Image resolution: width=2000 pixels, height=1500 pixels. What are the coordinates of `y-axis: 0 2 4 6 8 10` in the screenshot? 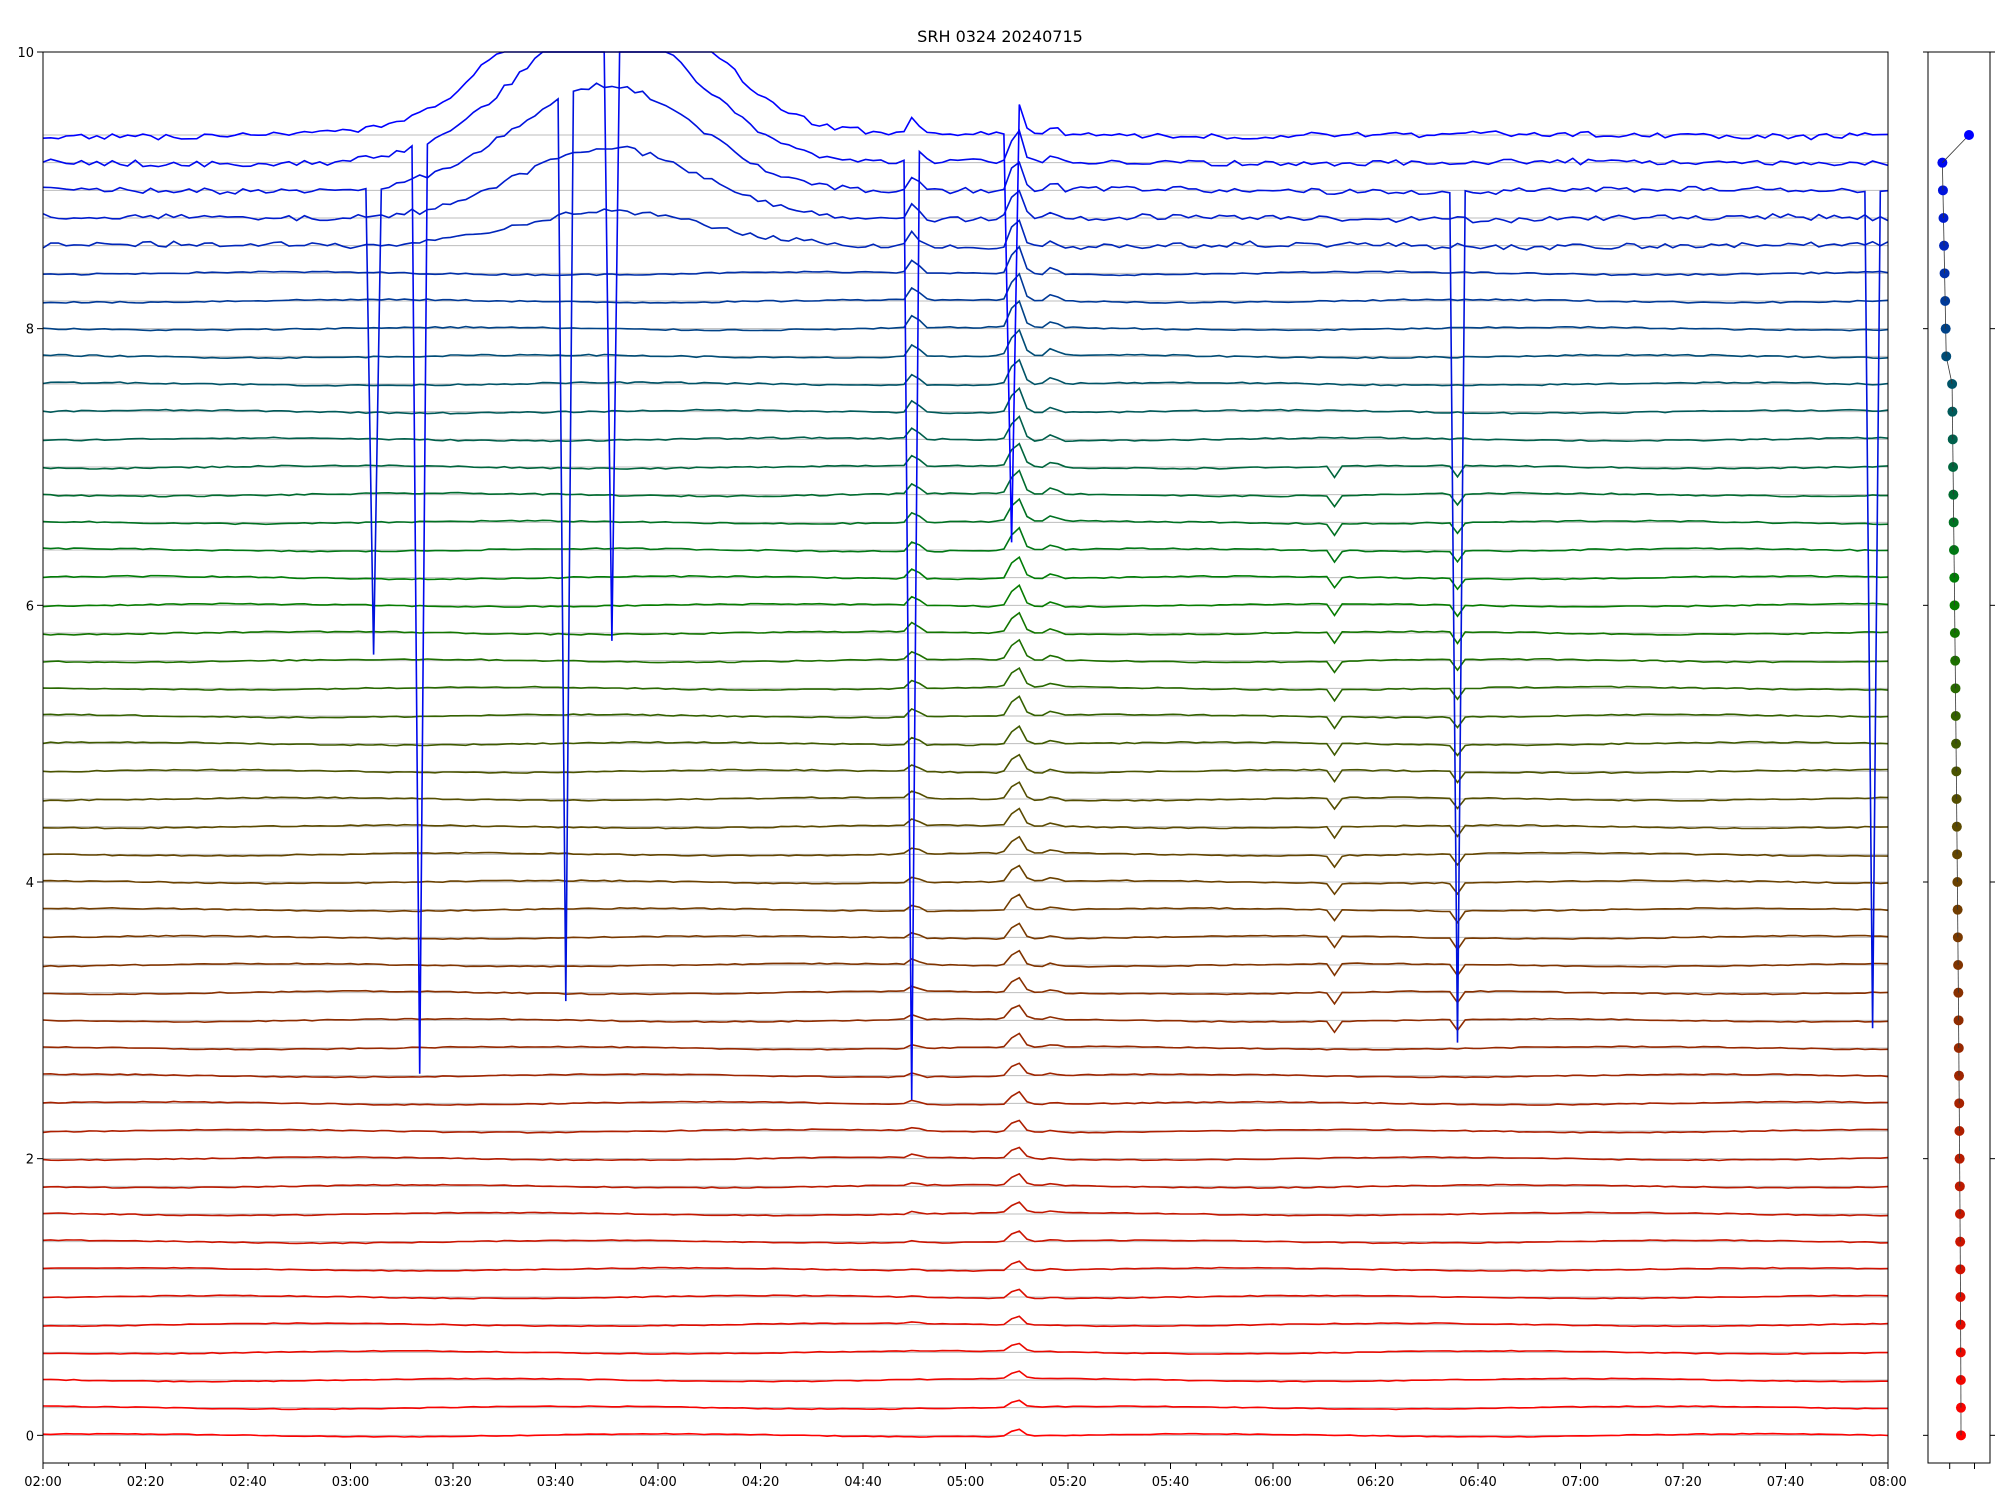 It's located at (30, 745).